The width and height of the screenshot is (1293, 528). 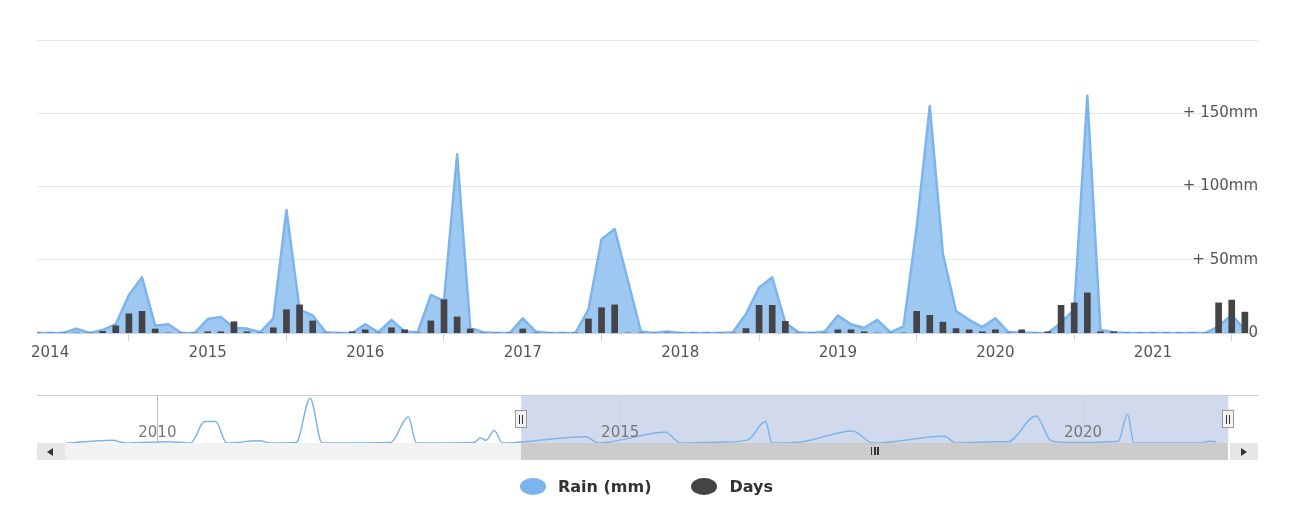 What do you see at coordinates (1220, 185) in the screenshot?
I see `y-tick-label: + 100mm` at bounding box center [1220, 185].